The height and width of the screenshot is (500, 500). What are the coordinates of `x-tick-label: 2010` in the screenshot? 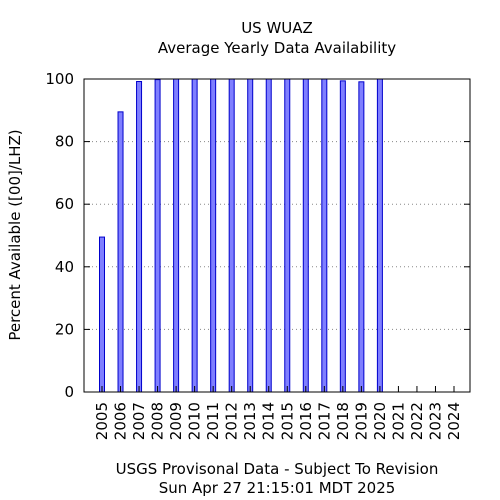 It's located at (195, 421).